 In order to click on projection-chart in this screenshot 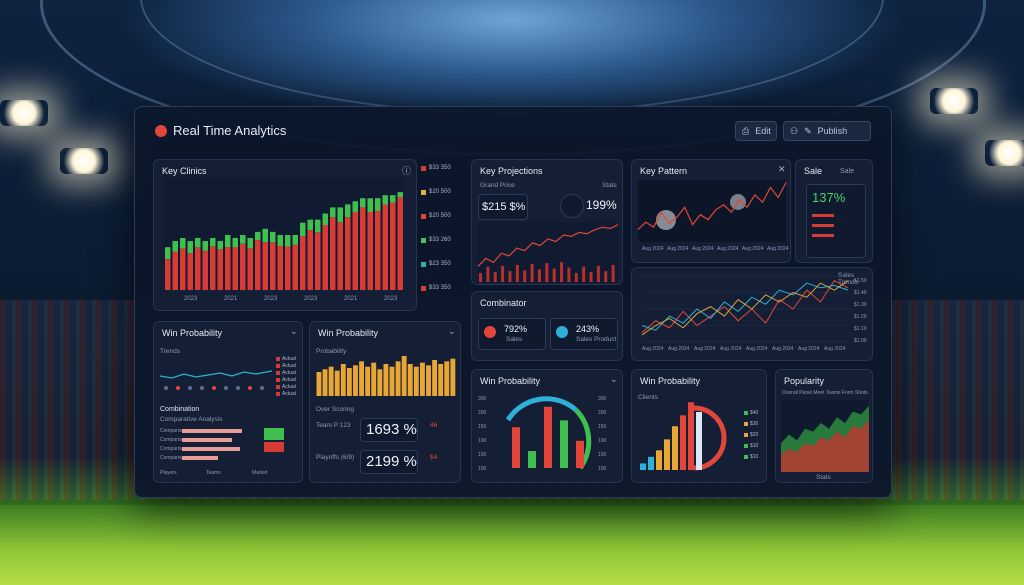, I will do `click(548, 252)`.